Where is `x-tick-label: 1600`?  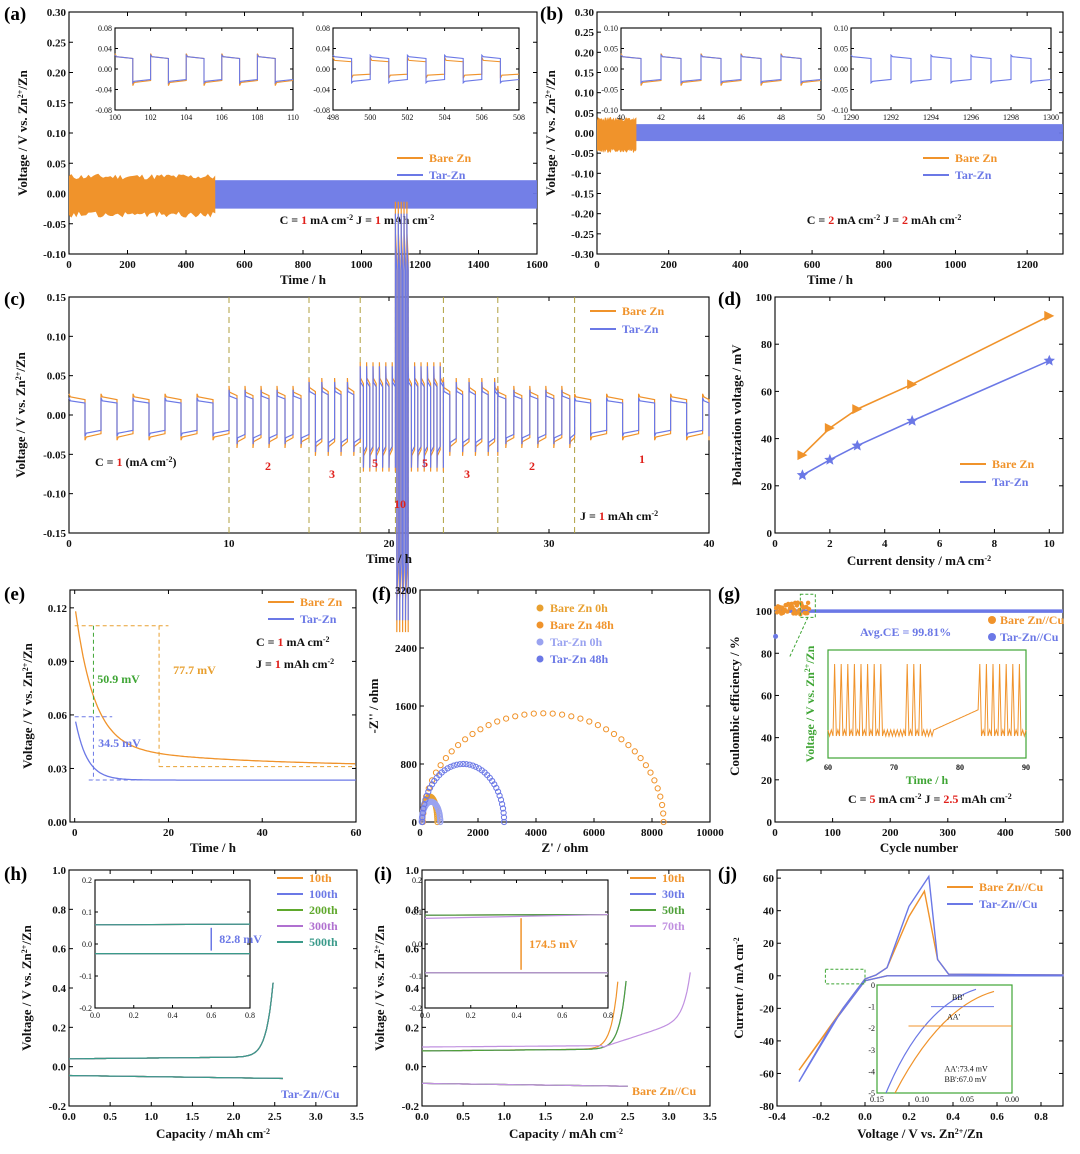 x-tick-label: 1600 is located at coordinates (537, 265).